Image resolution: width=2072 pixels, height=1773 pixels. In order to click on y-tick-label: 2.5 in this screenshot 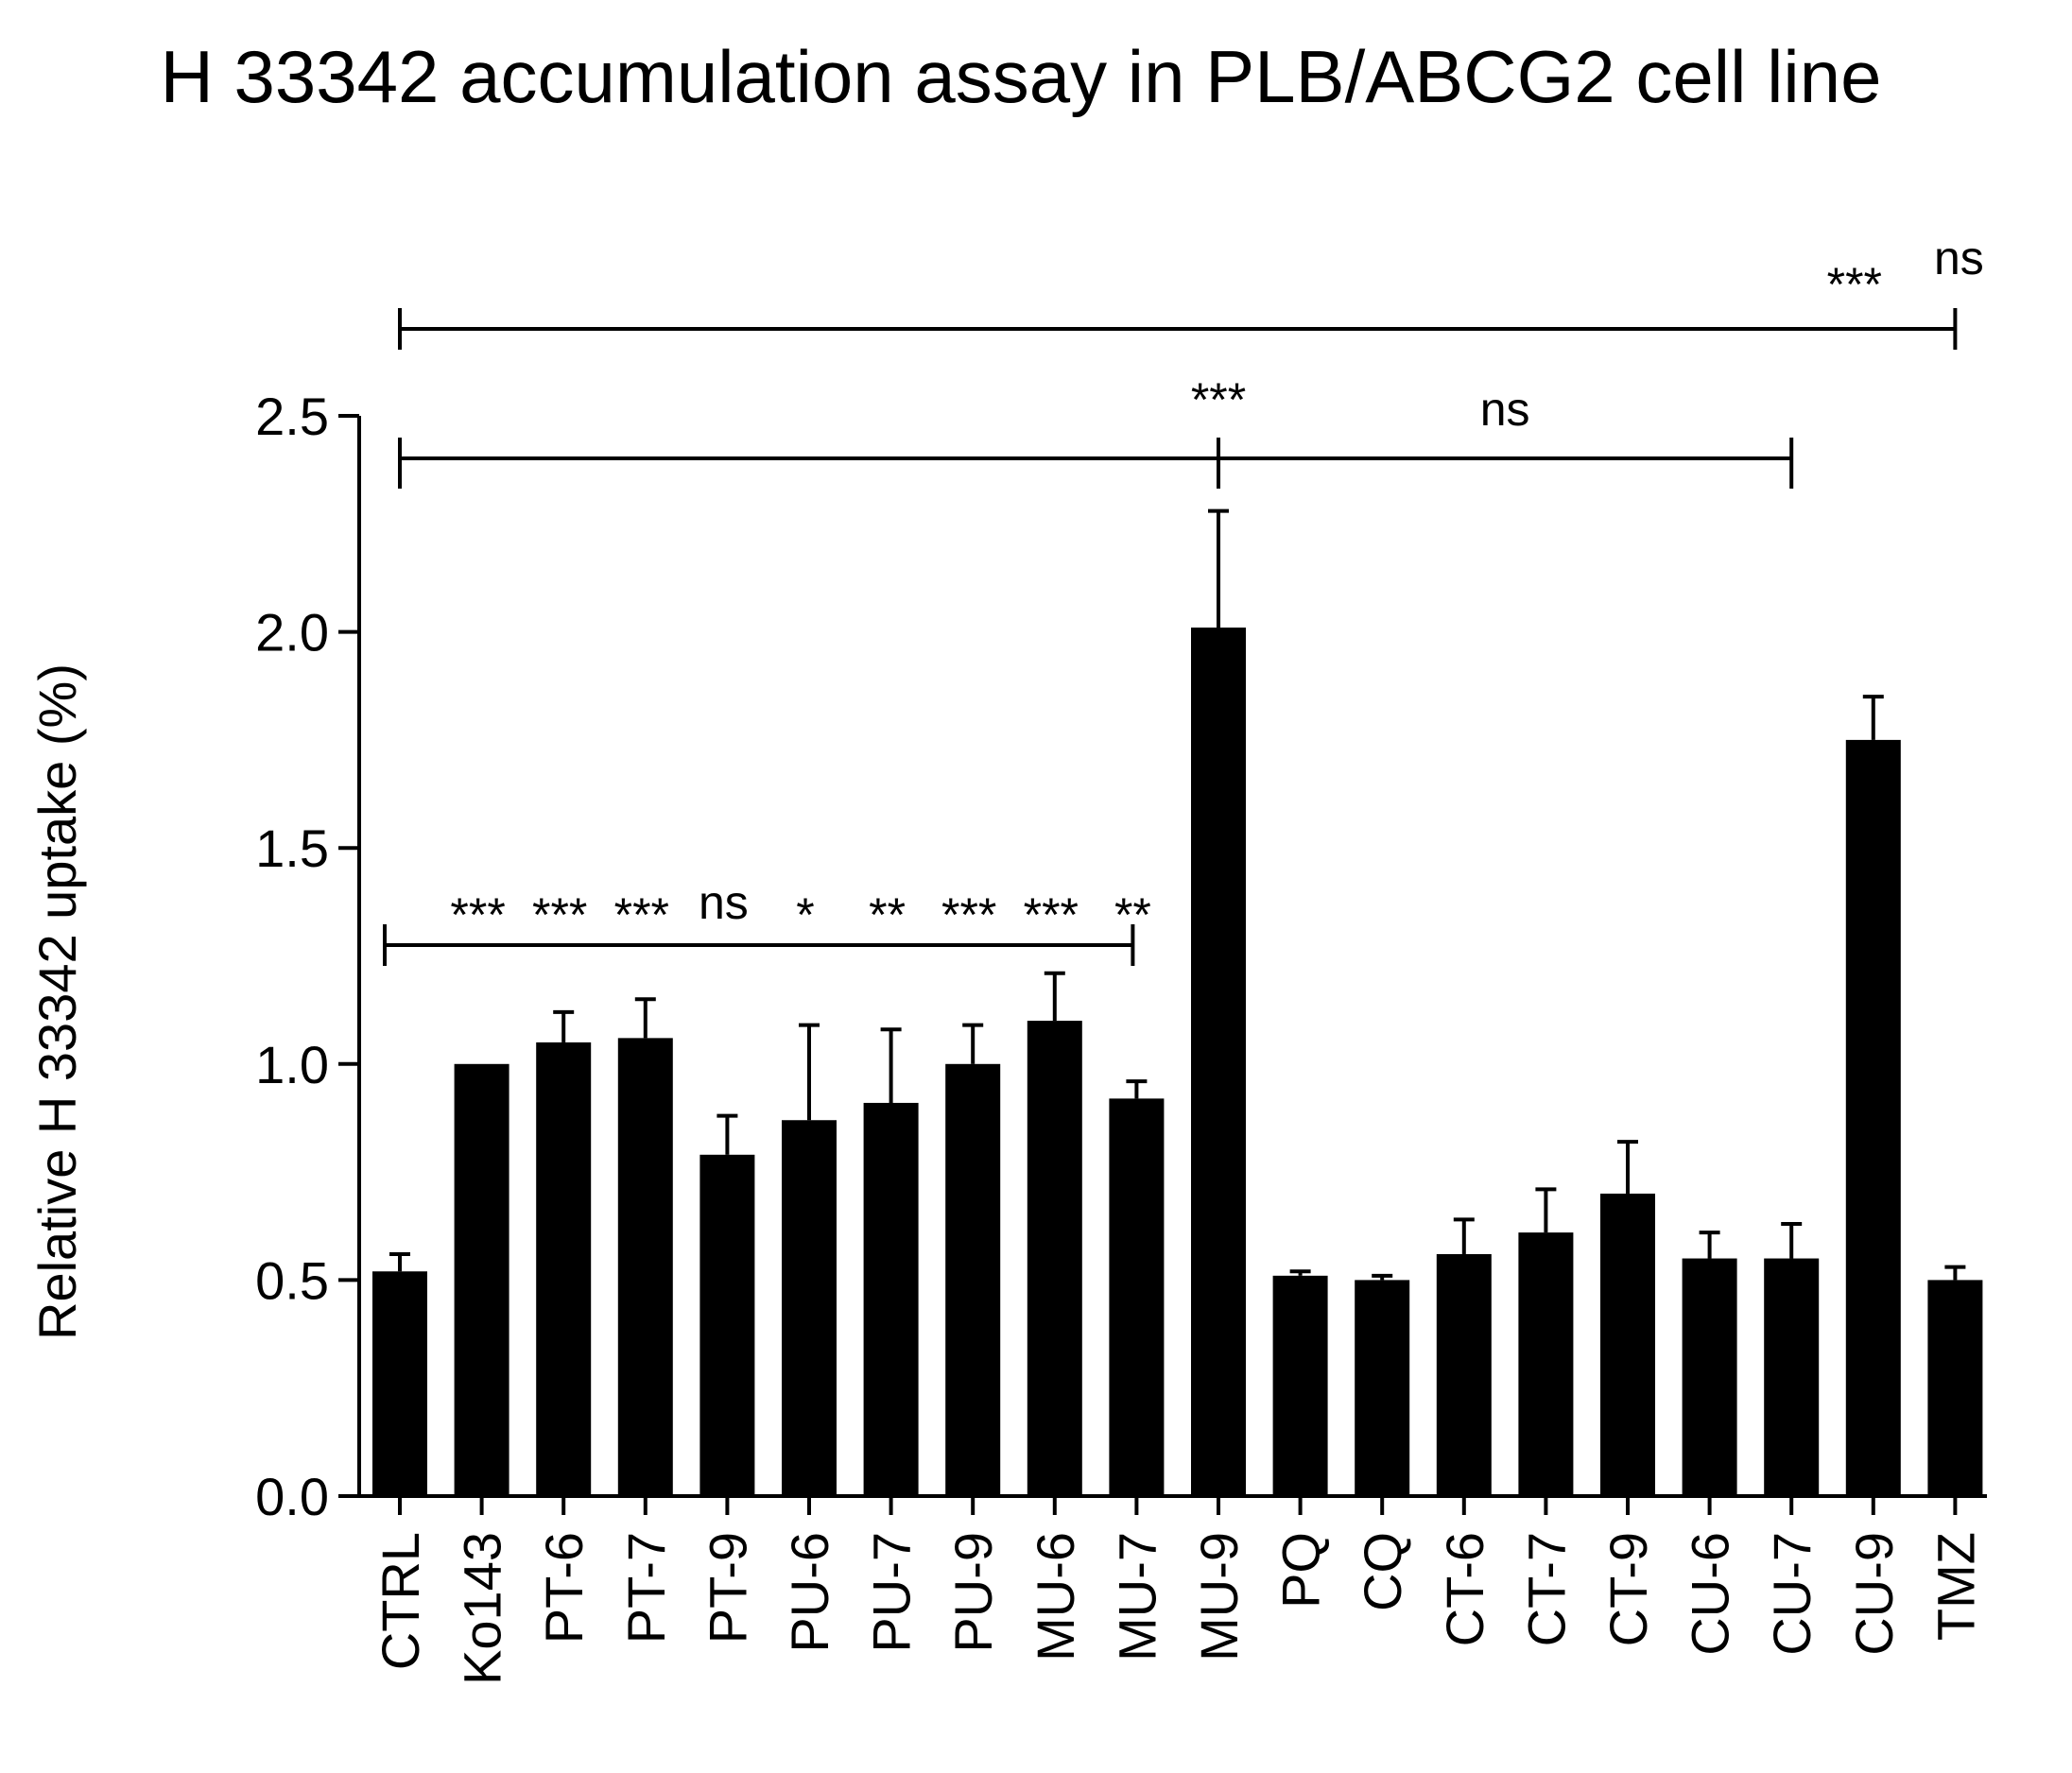, I will do `click(292, 416)`.